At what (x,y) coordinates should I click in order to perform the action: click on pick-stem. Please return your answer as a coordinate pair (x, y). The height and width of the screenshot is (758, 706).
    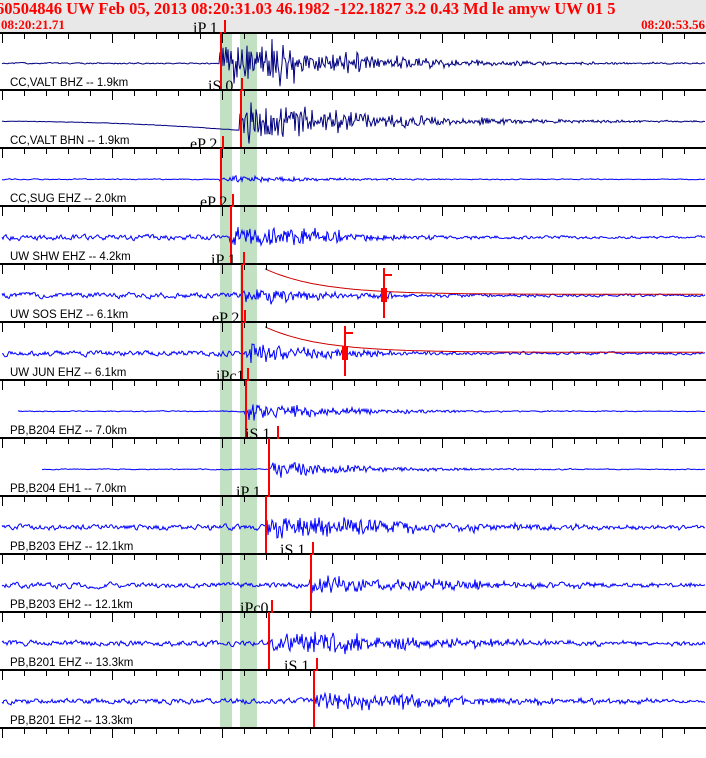
    Looking at the image, I should click on (242, 350).